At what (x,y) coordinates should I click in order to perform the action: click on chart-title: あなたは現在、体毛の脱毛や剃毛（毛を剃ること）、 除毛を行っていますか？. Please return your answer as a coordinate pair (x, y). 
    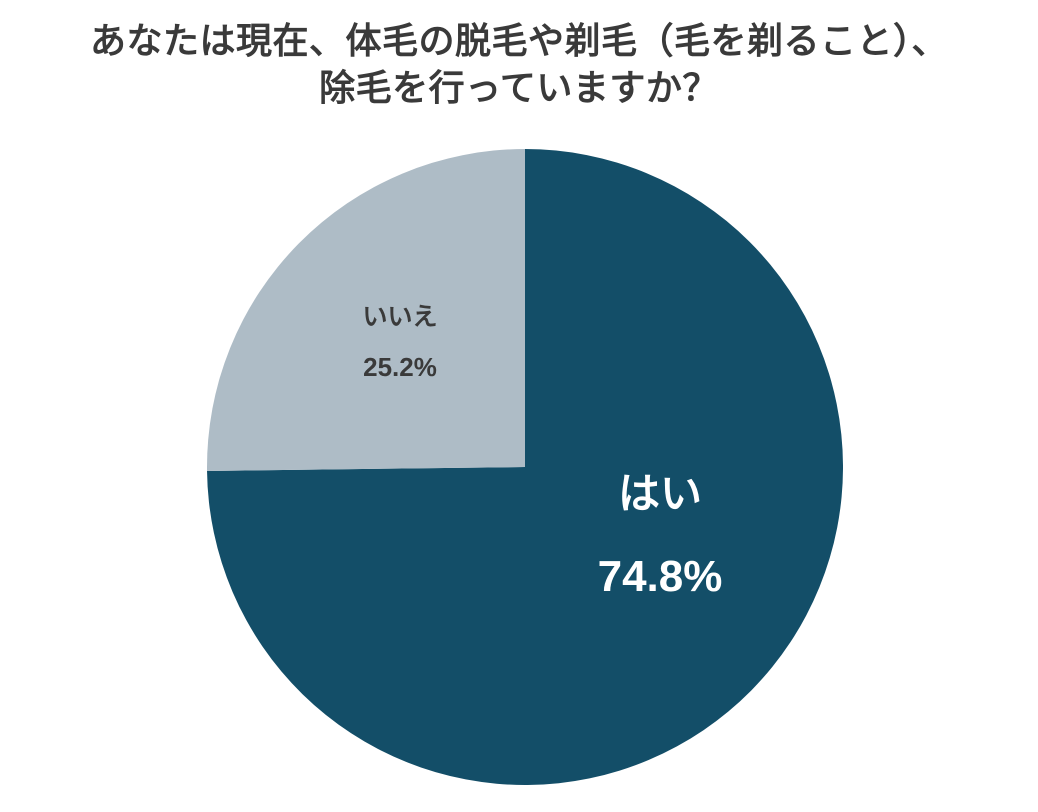
    Looking at the image, I should click on (518, 64).